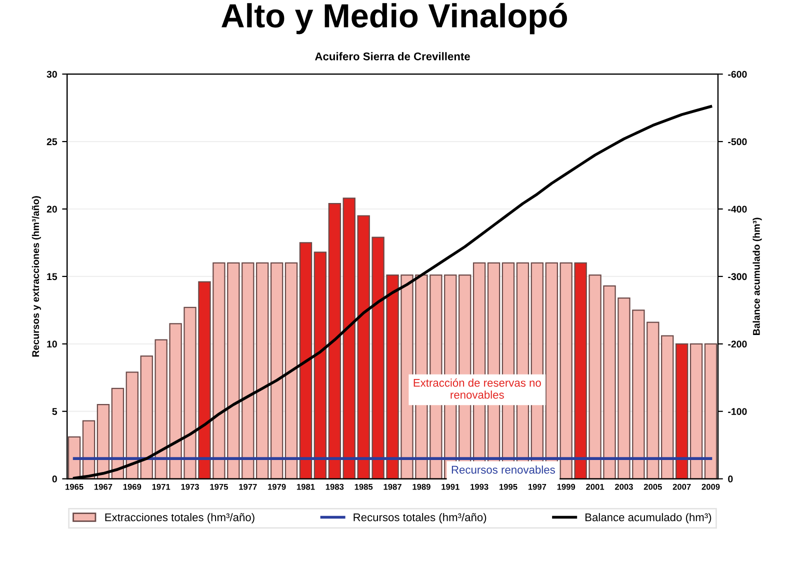 This screenshot has height=570, width=789. I want to click on x-tick-label: 1995, so click(509, 487).